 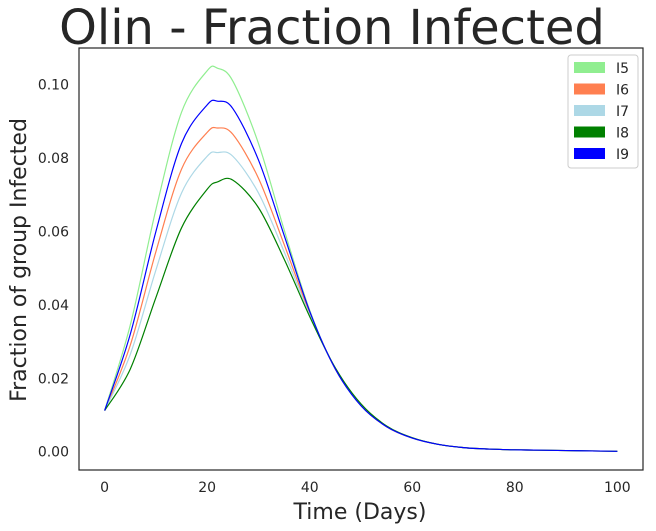 What do you see at coordinates (589, 67) in the screenshot?
I see `legend-swatch-i5` at bounding box center [589, 67].